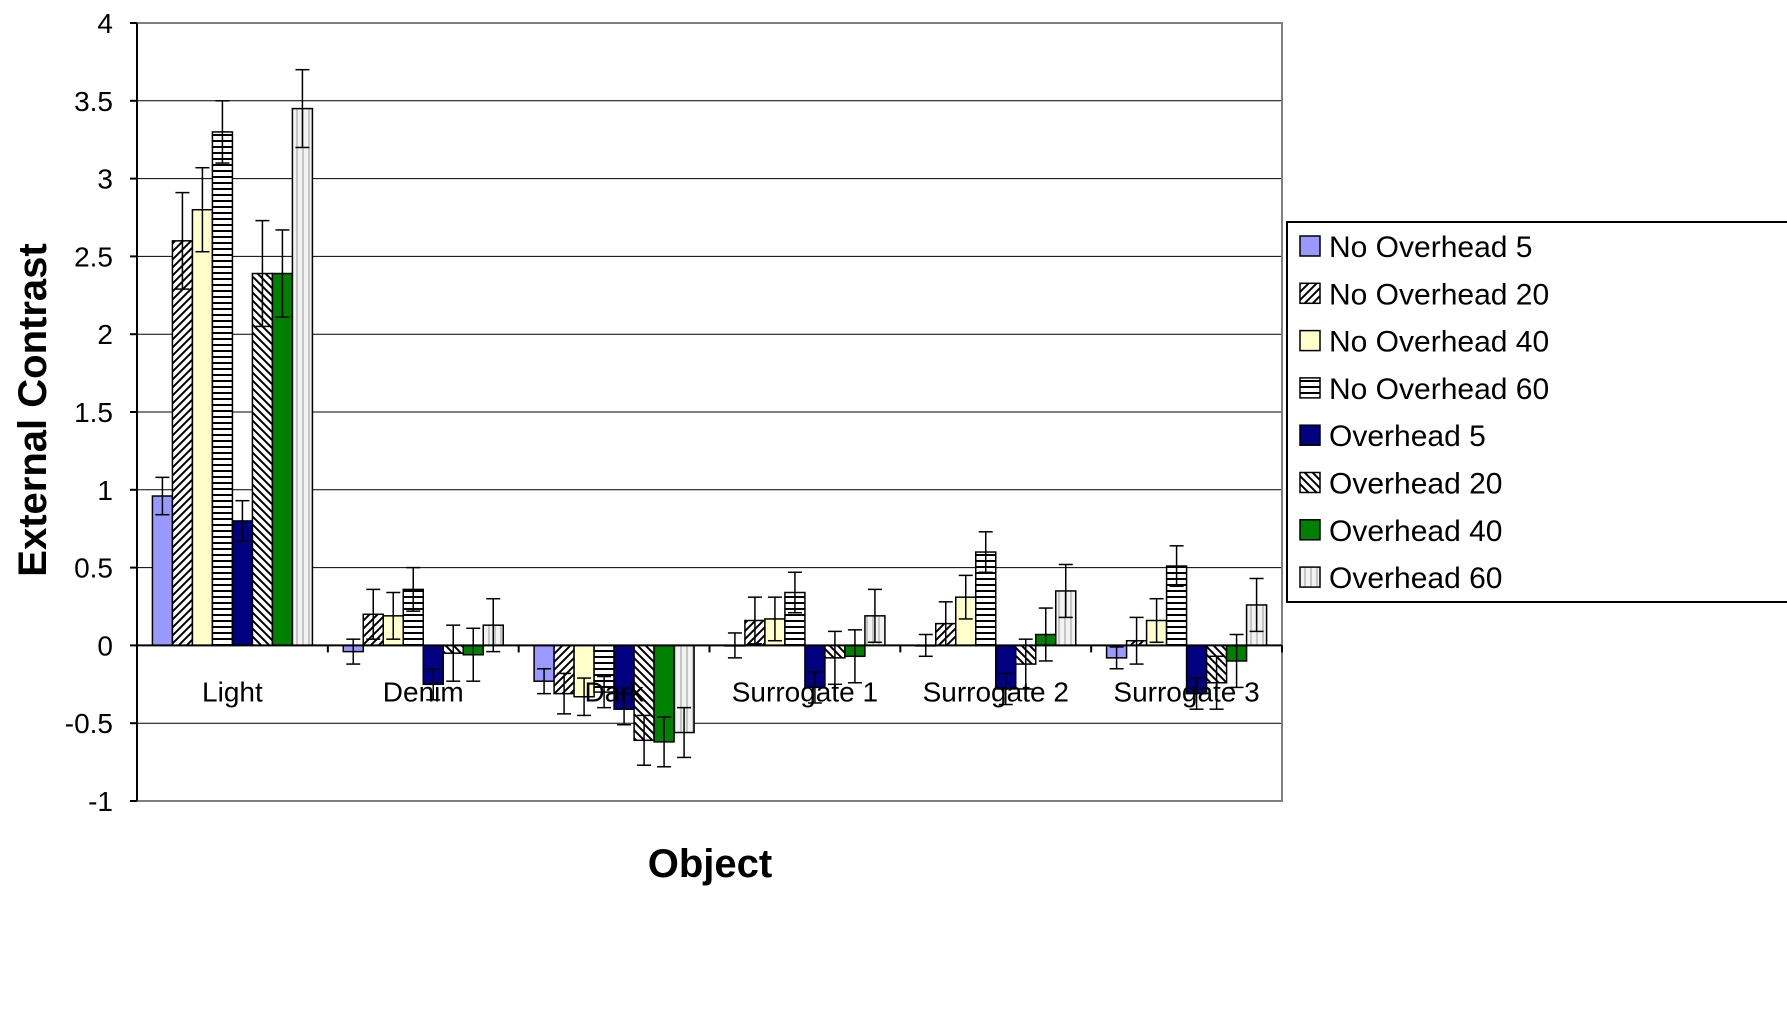 This screenshot has height=1010, width=1787. I want to click on legend-label: No Overhead 60, so click(1439, 389).